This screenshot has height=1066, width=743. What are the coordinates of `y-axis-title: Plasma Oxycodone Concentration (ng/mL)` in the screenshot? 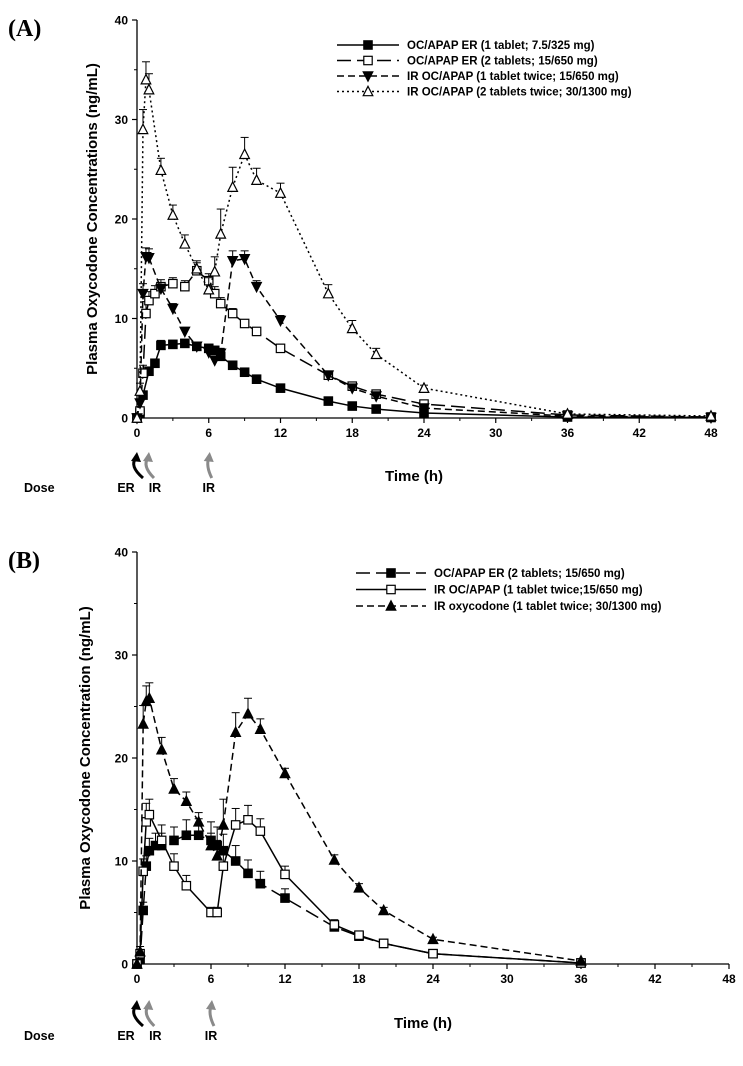 It's located at (85, 757).